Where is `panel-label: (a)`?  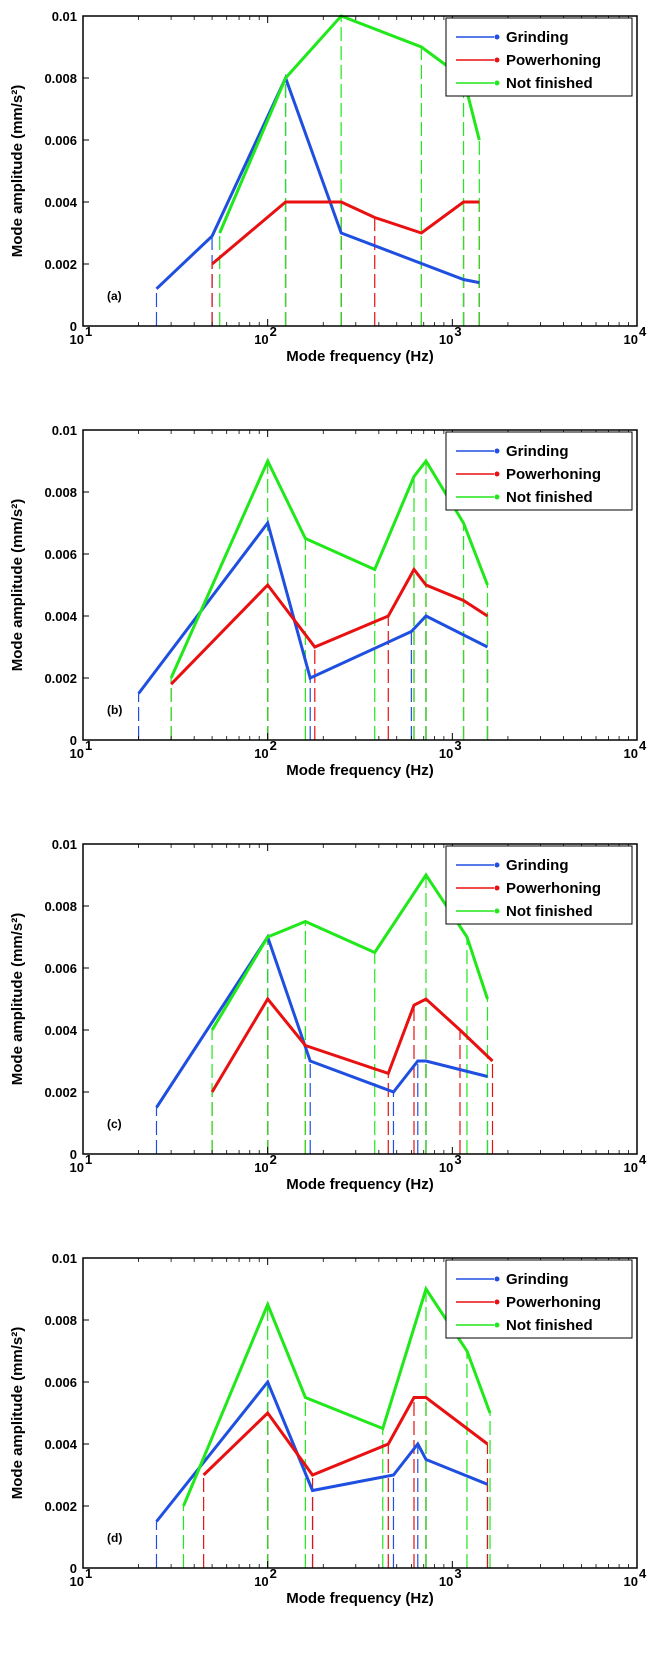 panel-label: (a) is located at coordinates (114, 296).